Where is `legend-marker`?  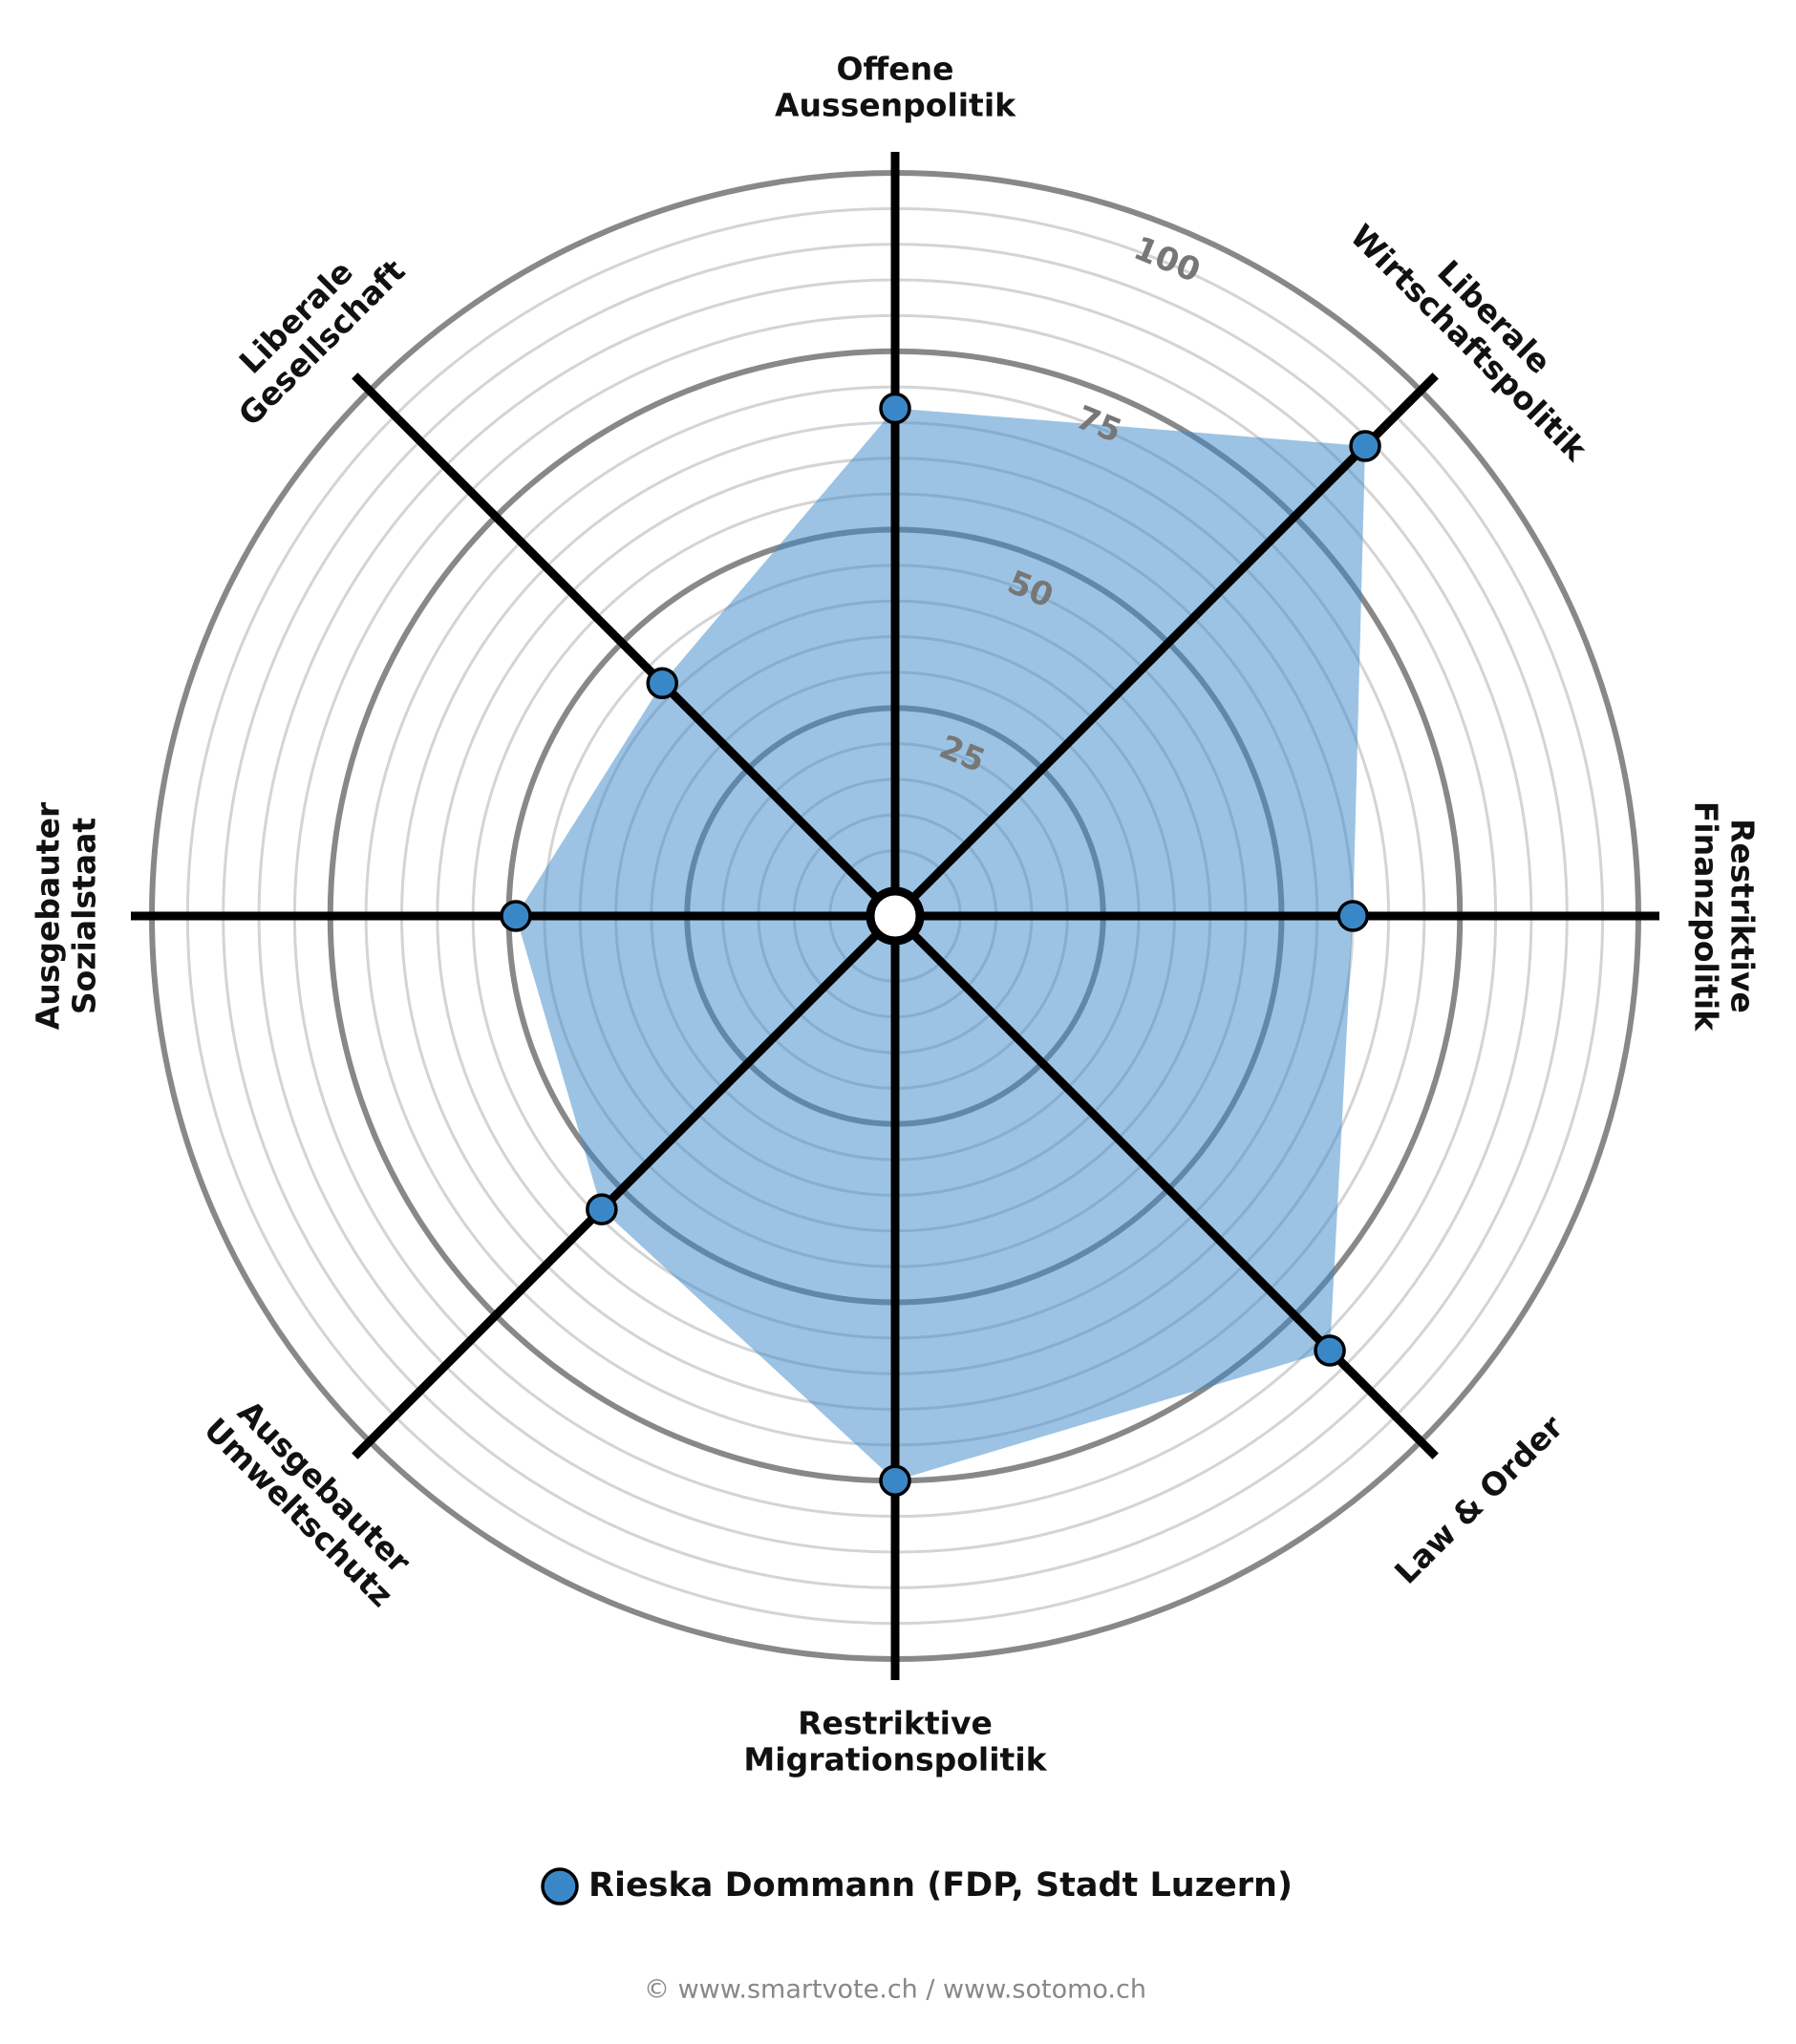 legend-marker is located at coordinates (560, 1887).